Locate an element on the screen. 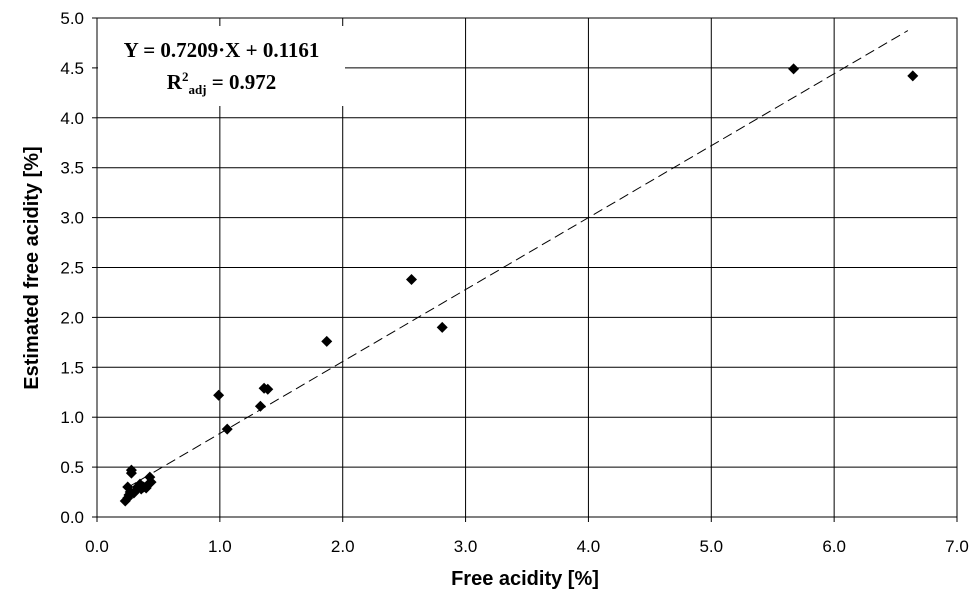 The height and width of the screenshot is (597, 979). x-tick-label: 4.0 is located at coordinates (589, 546).